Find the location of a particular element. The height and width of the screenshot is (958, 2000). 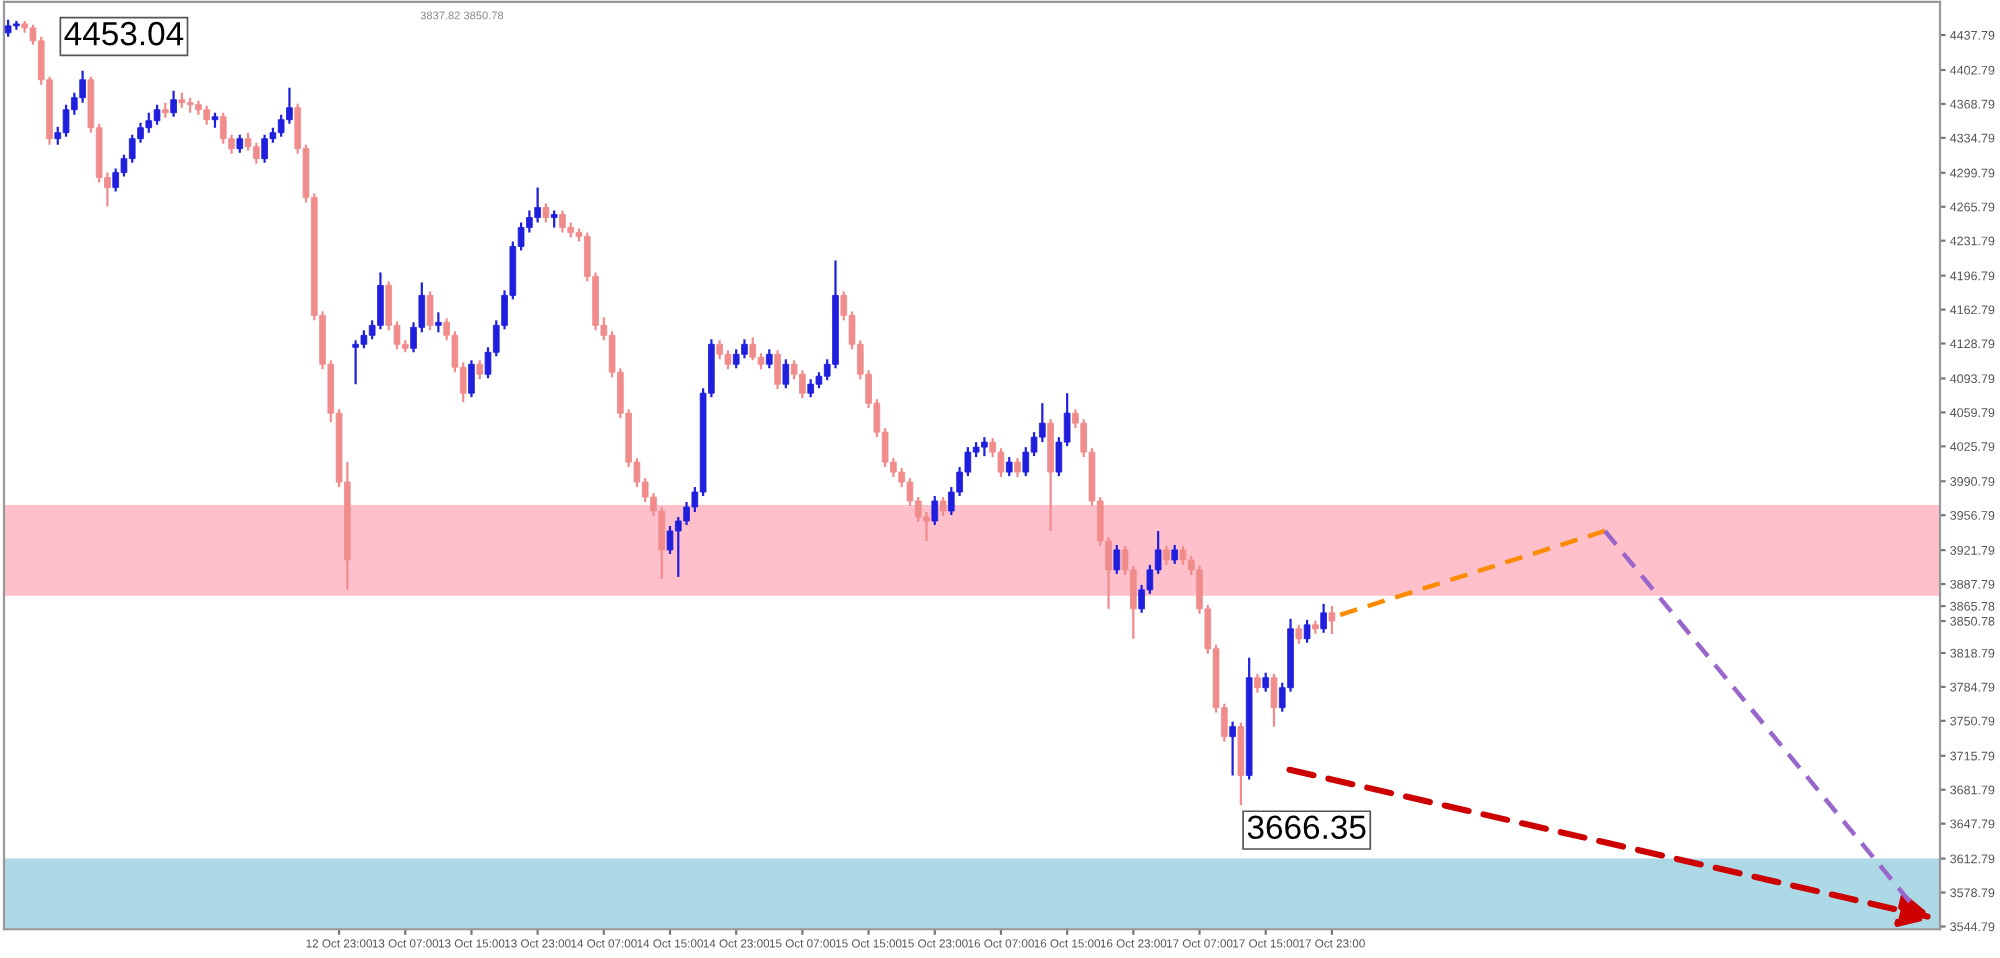

annotation: 3666.35 is located at coordinates (1306, 827).